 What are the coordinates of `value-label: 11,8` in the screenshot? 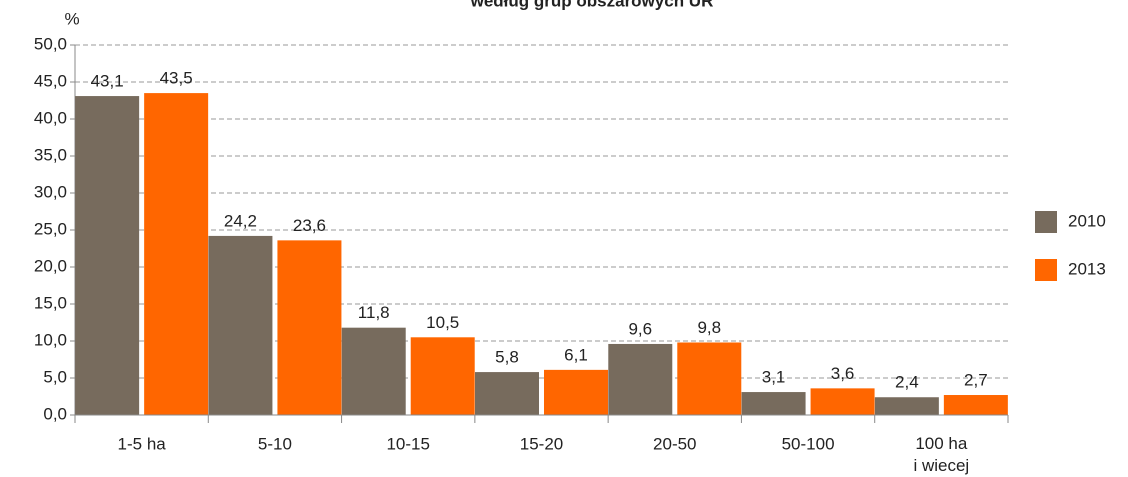 It's located at (374, 312).